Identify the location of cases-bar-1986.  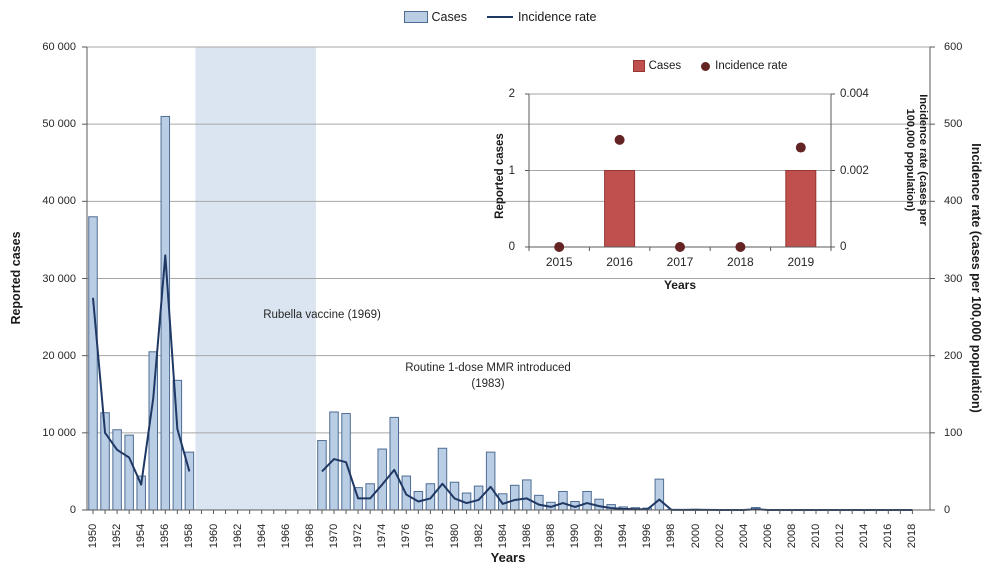
(527, 495).